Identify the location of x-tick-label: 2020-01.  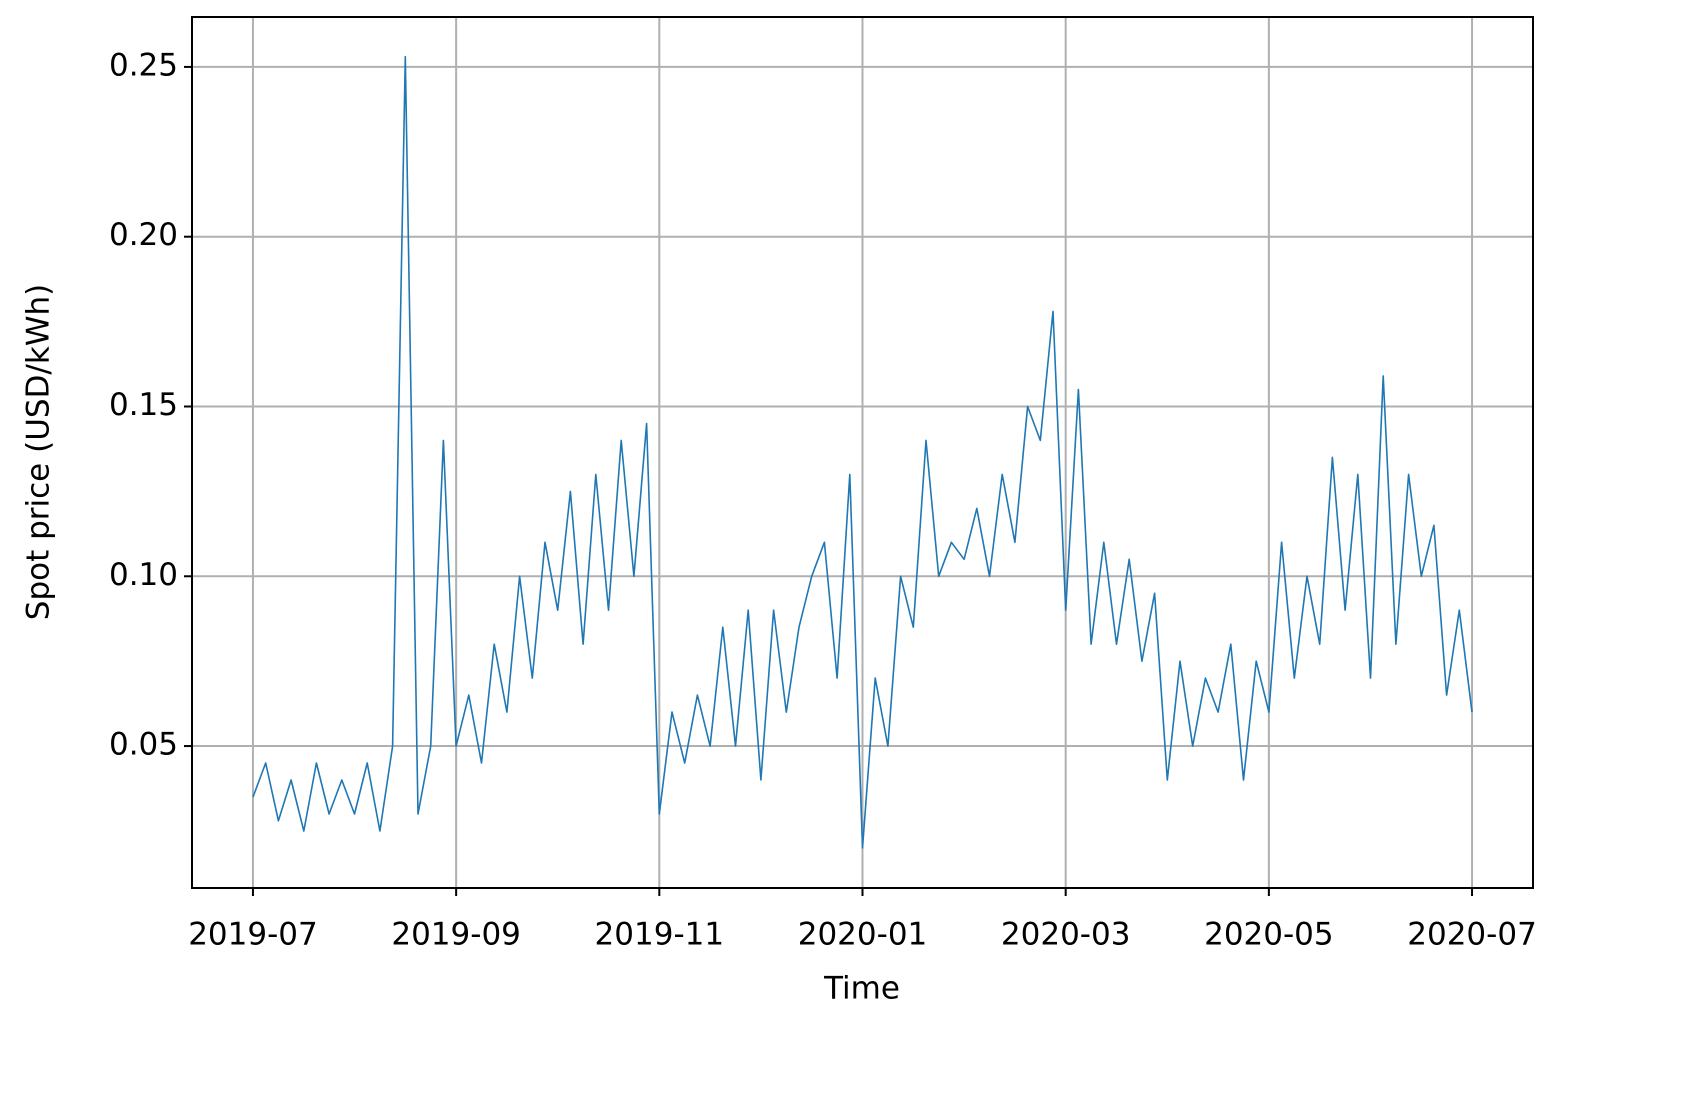
(863, 935).